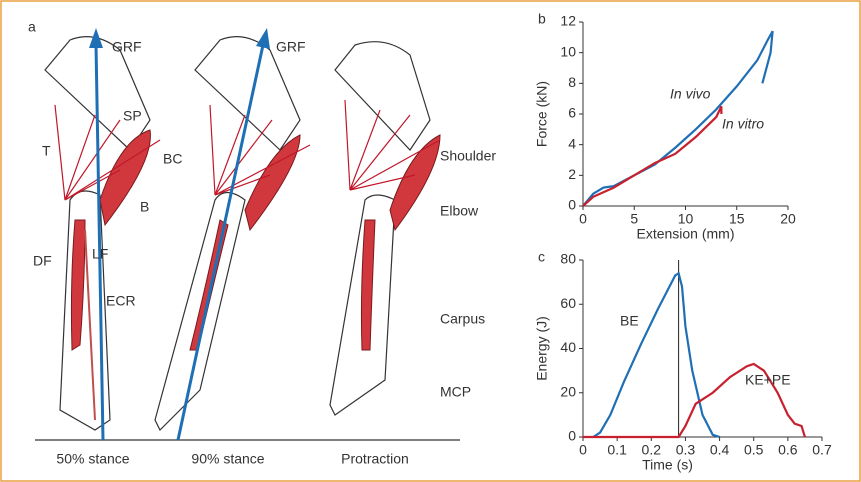  What do you see at coordinates (572, 174) in the screenshot?
I see `y-tick-label: 2` at bounding box center [572, 174].